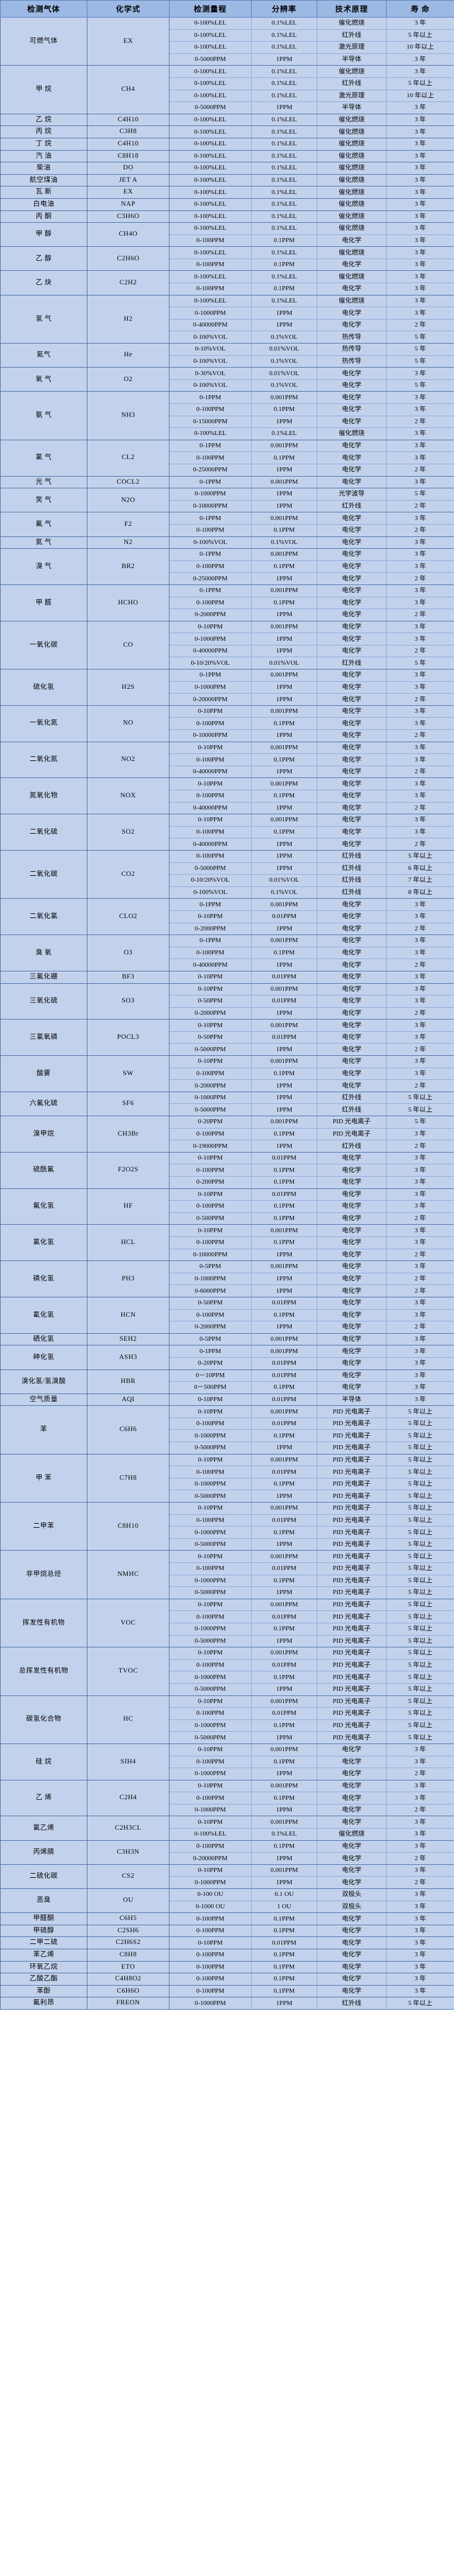 This screenshot has height=2576, width=454. What do you see at coordinates (210, 1122) in the screenshot?
I see `cell-range: 0-20PPM` at bounding box center [210, 1122].